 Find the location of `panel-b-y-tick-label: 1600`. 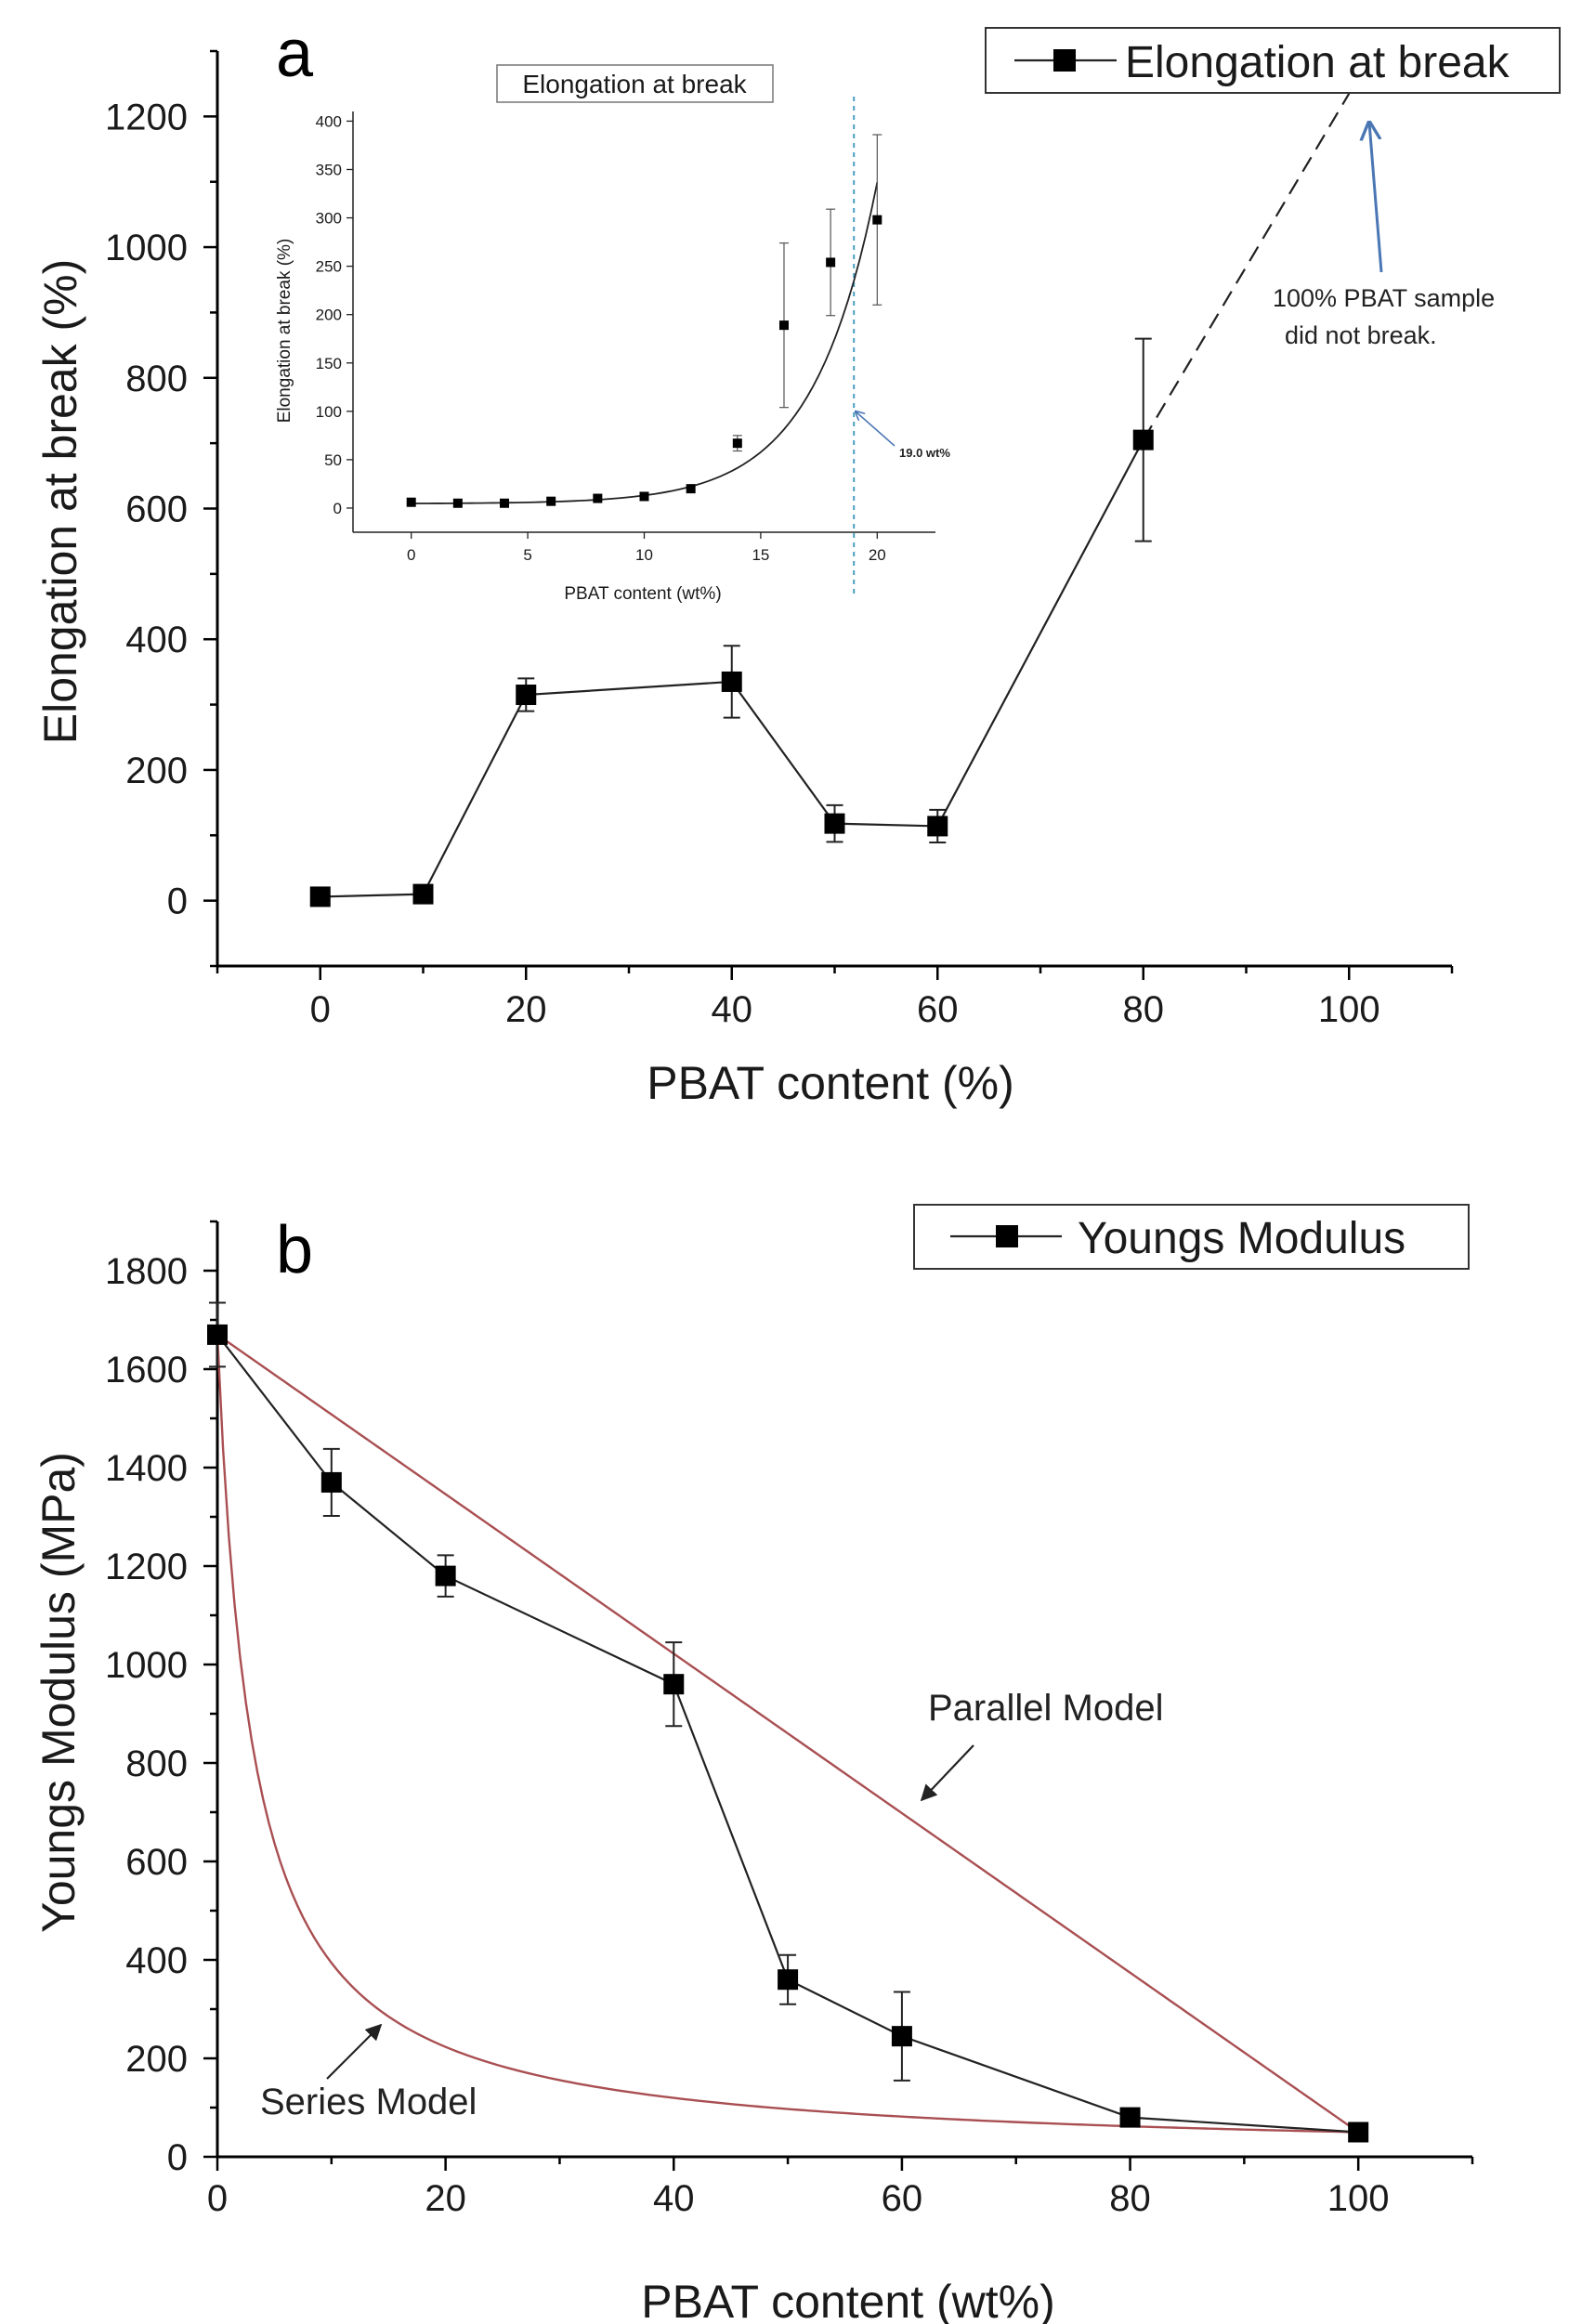

panel-b-y-tick-label: 1600 is located at coordinates (146, 1370).